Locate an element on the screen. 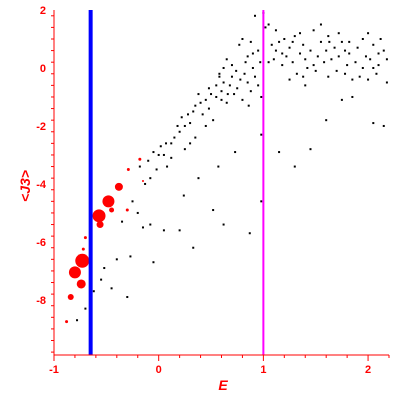 The width and height of the screenshot is (400, 400). x-tick-label: 0 is located at coordinates (159, 370).